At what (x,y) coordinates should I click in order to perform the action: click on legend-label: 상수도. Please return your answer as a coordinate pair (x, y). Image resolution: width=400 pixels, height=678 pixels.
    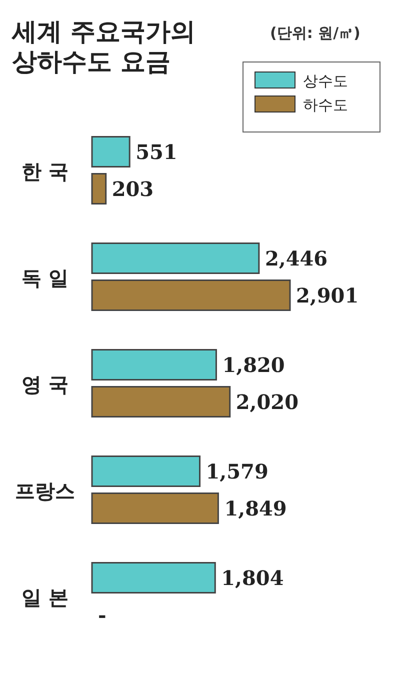
    Looking at the image, I should click on (325, 81).